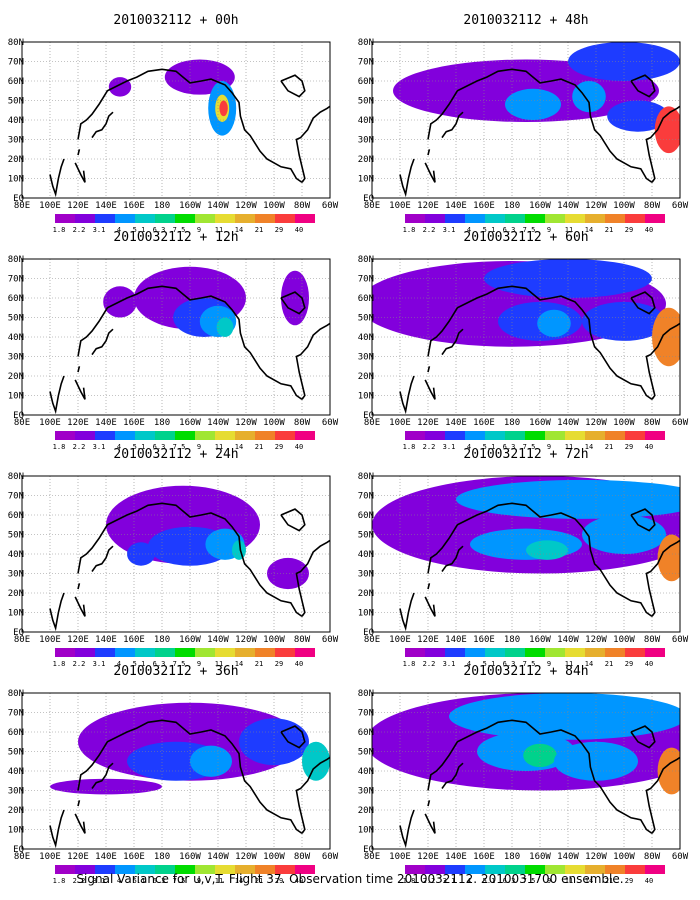 The width and height of the screenshot is (700, 900). Describe the element at coordinates (16, 714) in the screenshot. I see `y-tick-label: 70N` at that location.